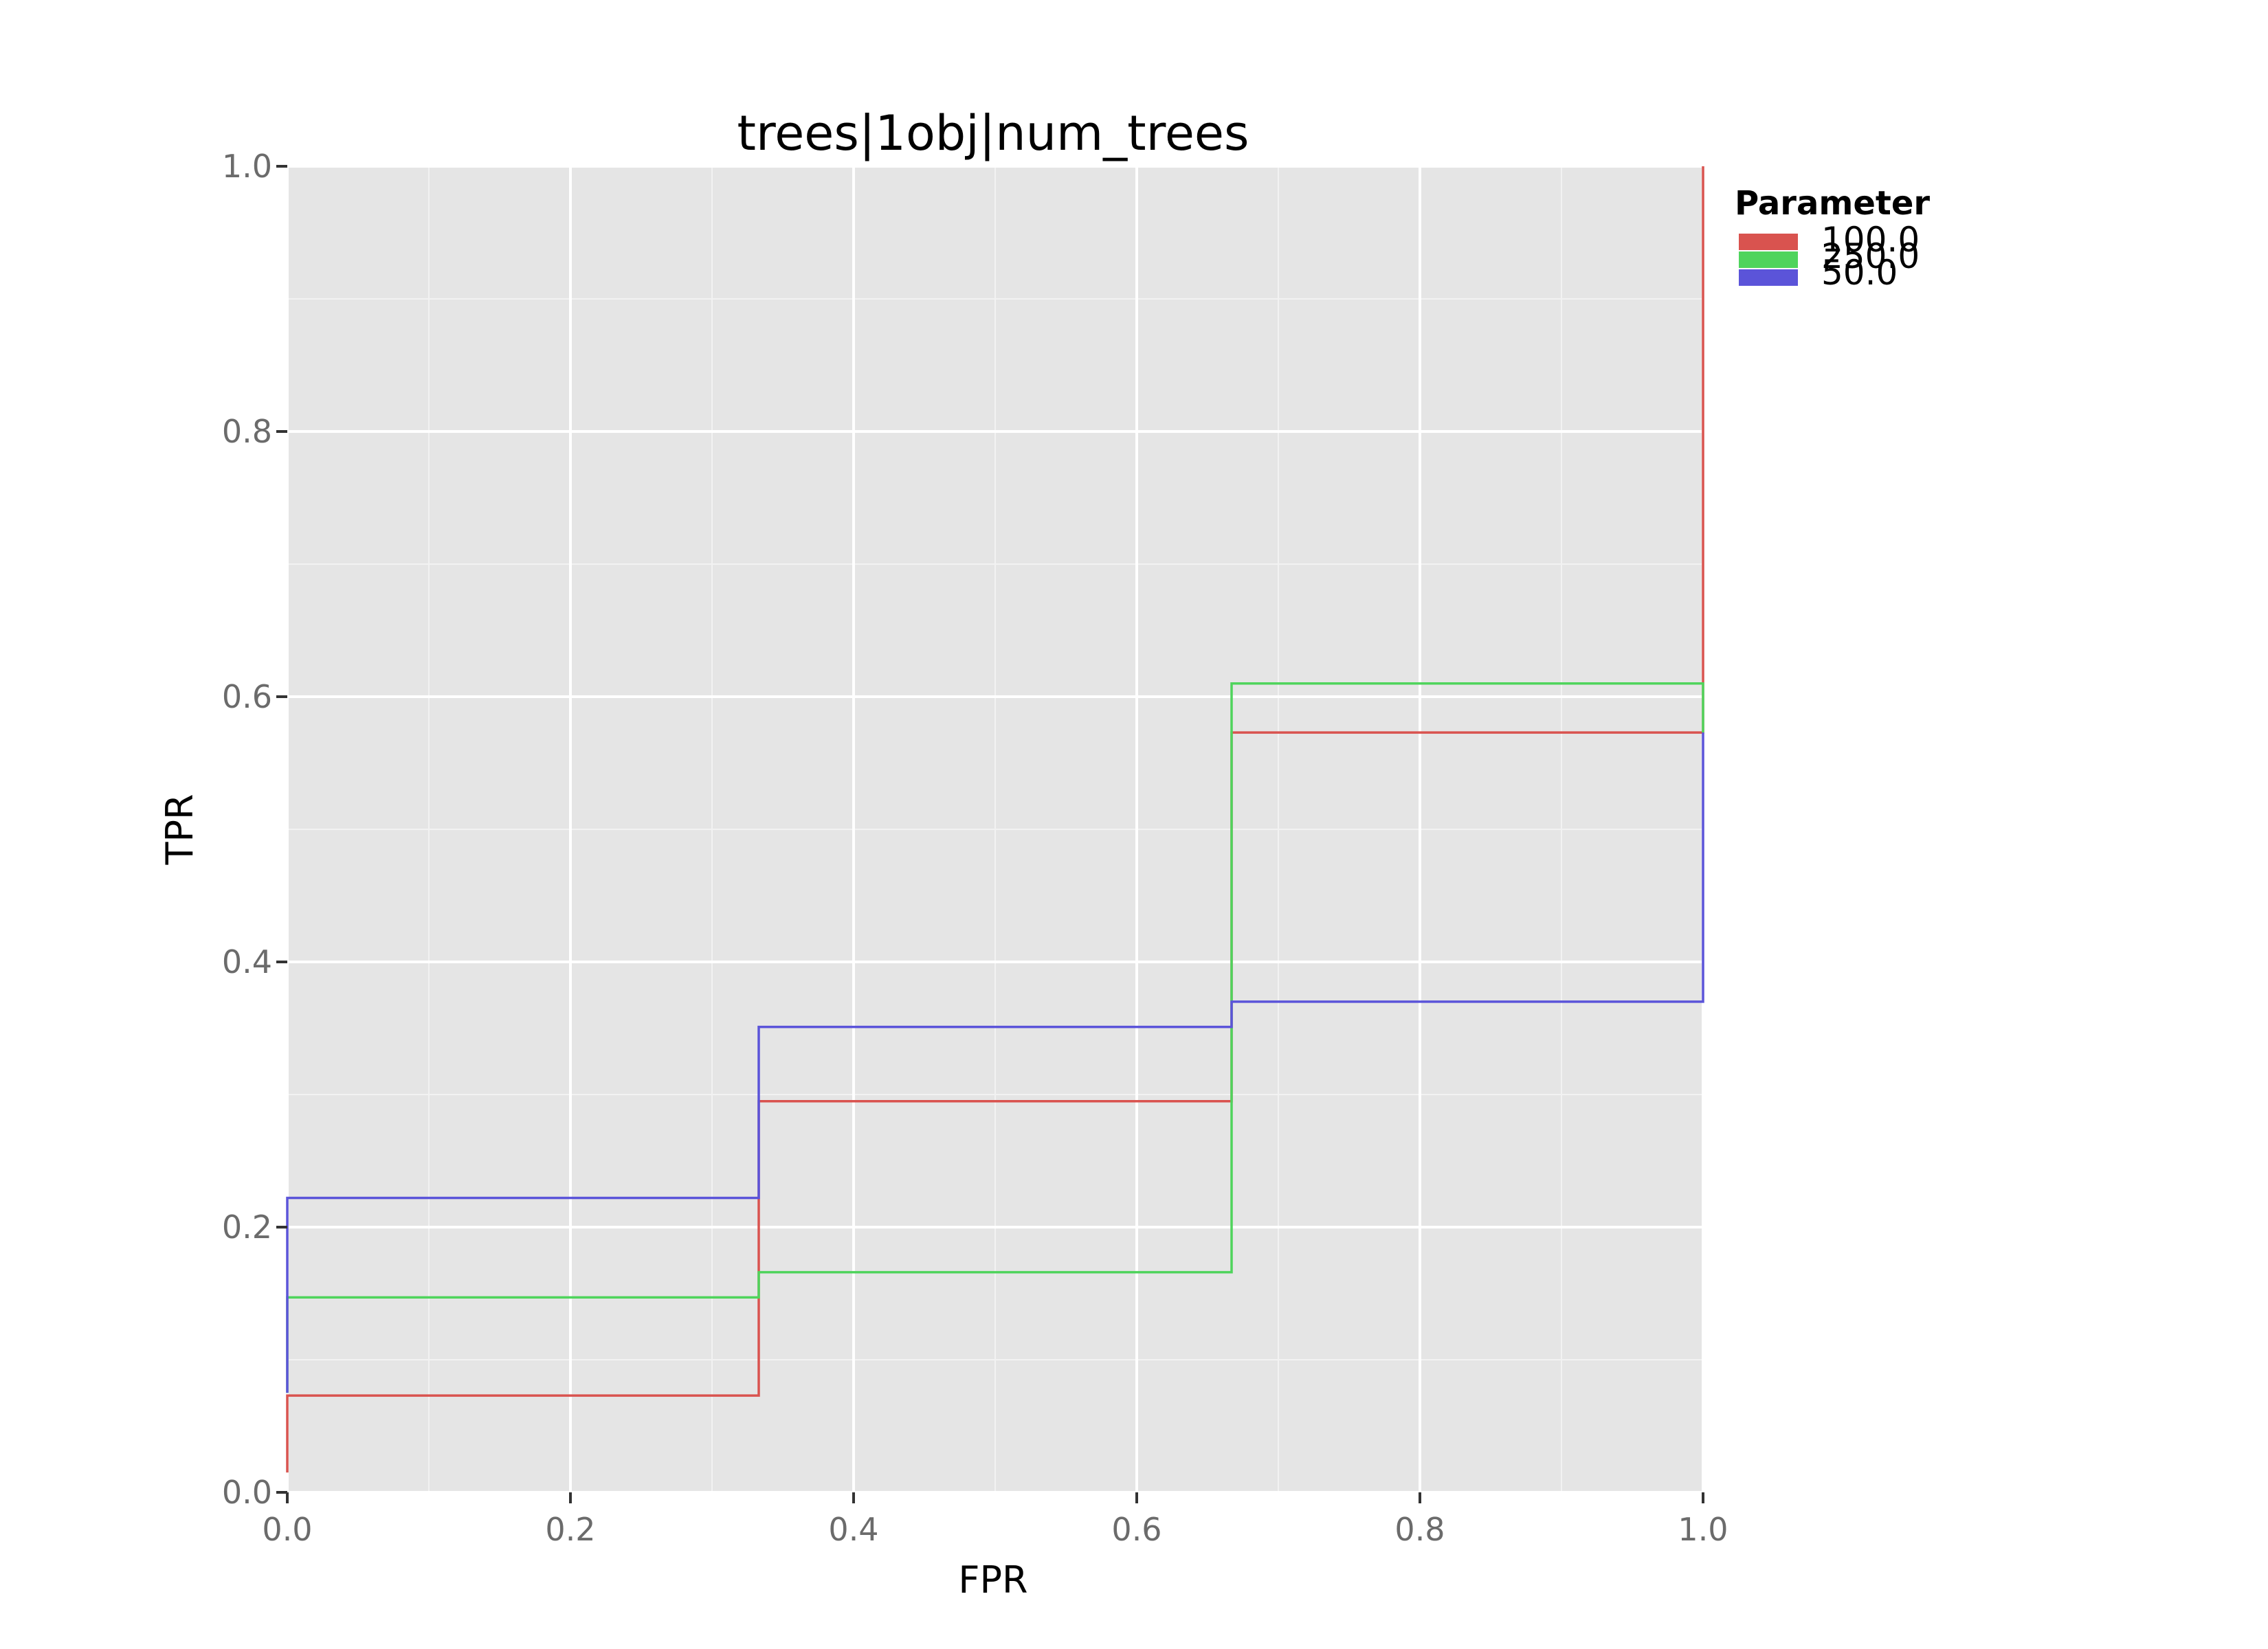  I want to click on x-tick-label: 0.6, so click(1136, 1529).